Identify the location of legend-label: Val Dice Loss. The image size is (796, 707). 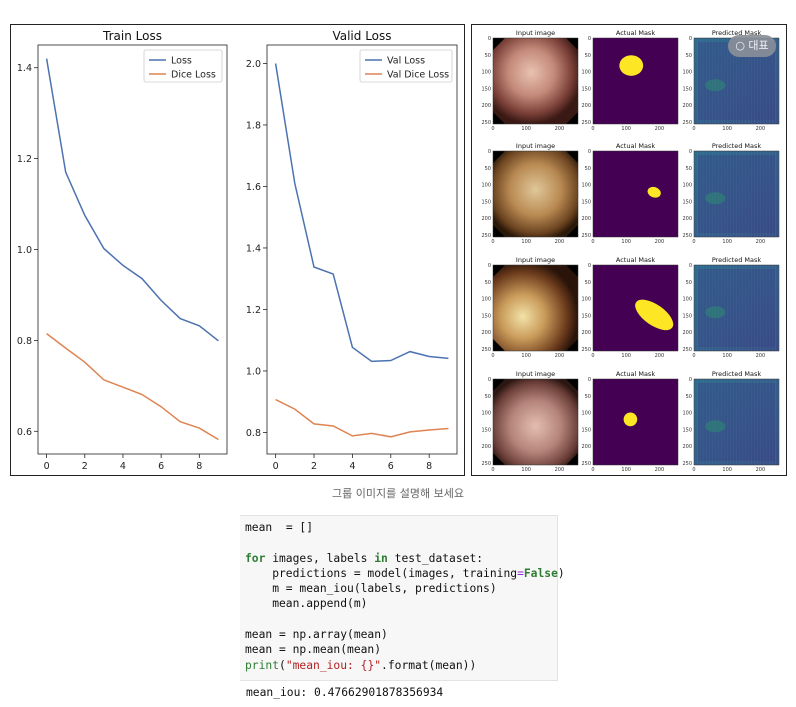
(418, 75).